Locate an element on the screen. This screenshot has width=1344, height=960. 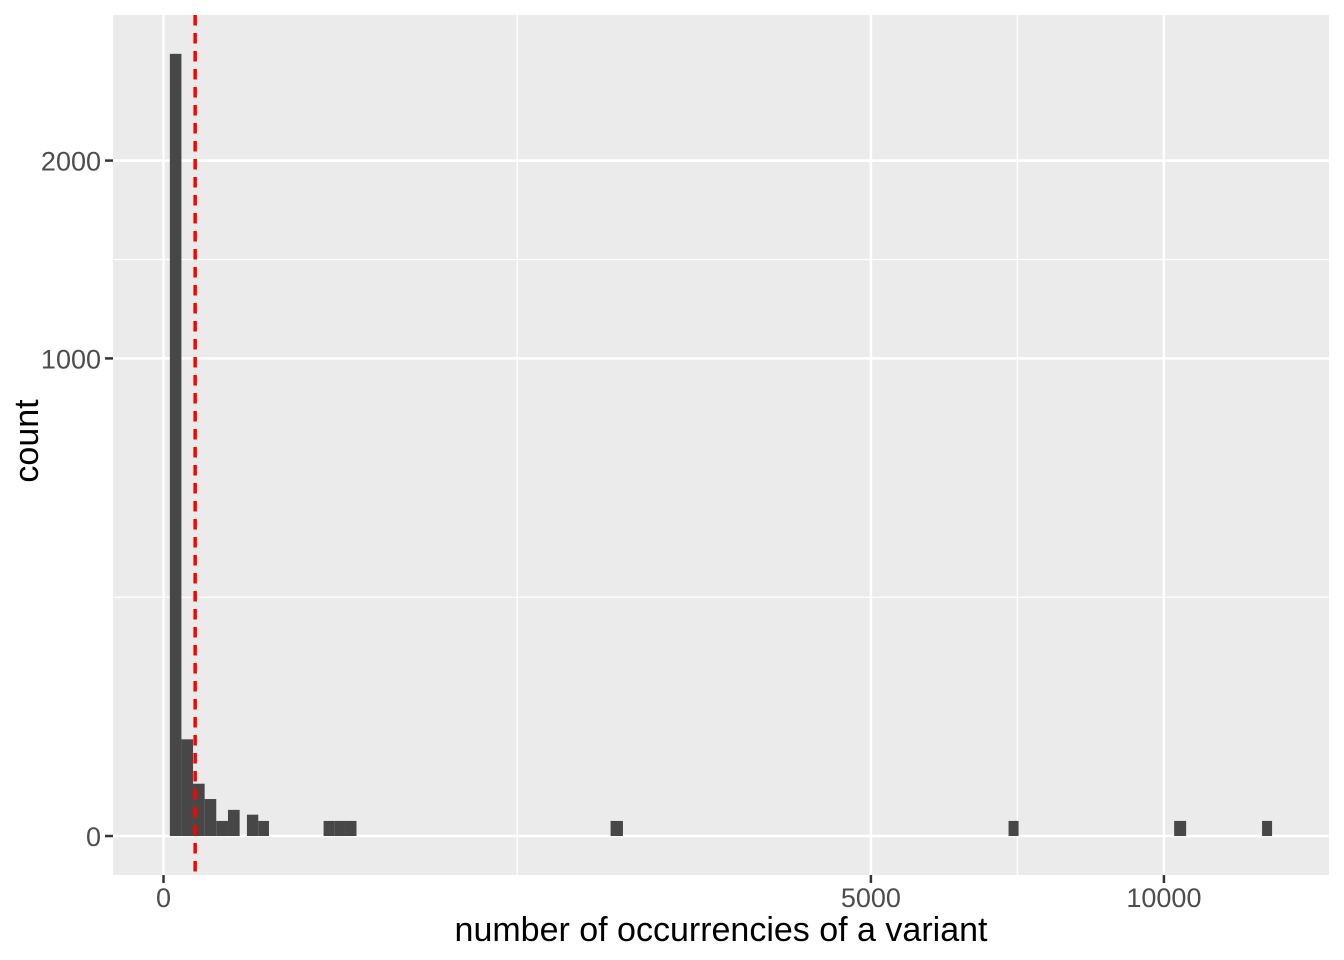
x-tick-label: 5000 is located at coordinates (871, 898).